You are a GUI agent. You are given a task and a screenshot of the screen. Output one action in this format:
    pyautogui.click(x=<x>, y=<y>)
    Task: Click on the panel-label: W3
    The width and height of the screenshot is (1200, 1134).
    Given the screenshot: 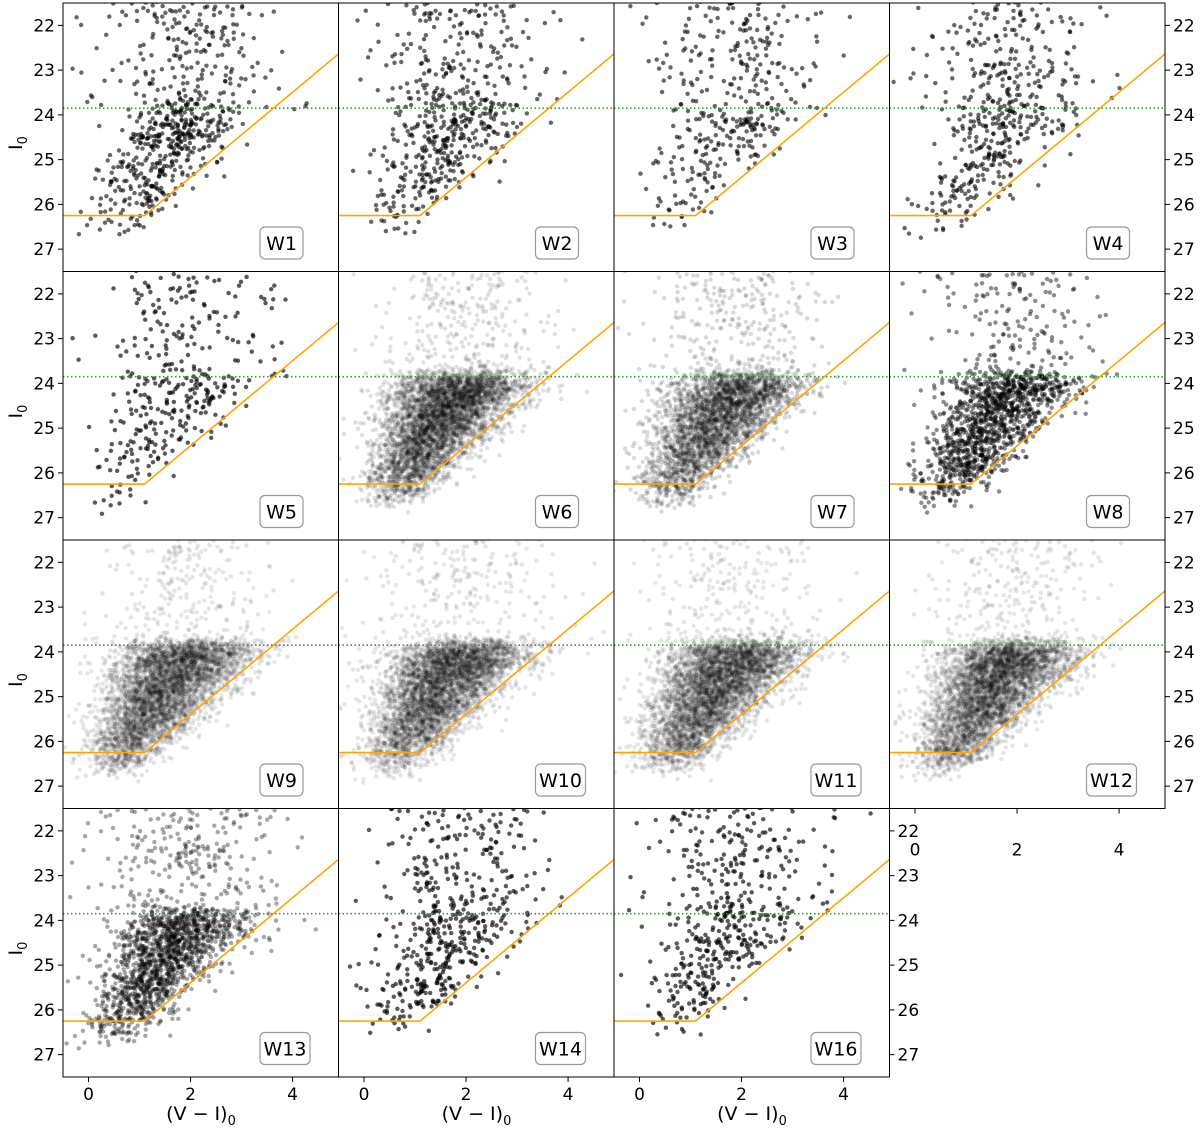 What is the action you would take?
    pyautogui.click(x=832, y=244)
    